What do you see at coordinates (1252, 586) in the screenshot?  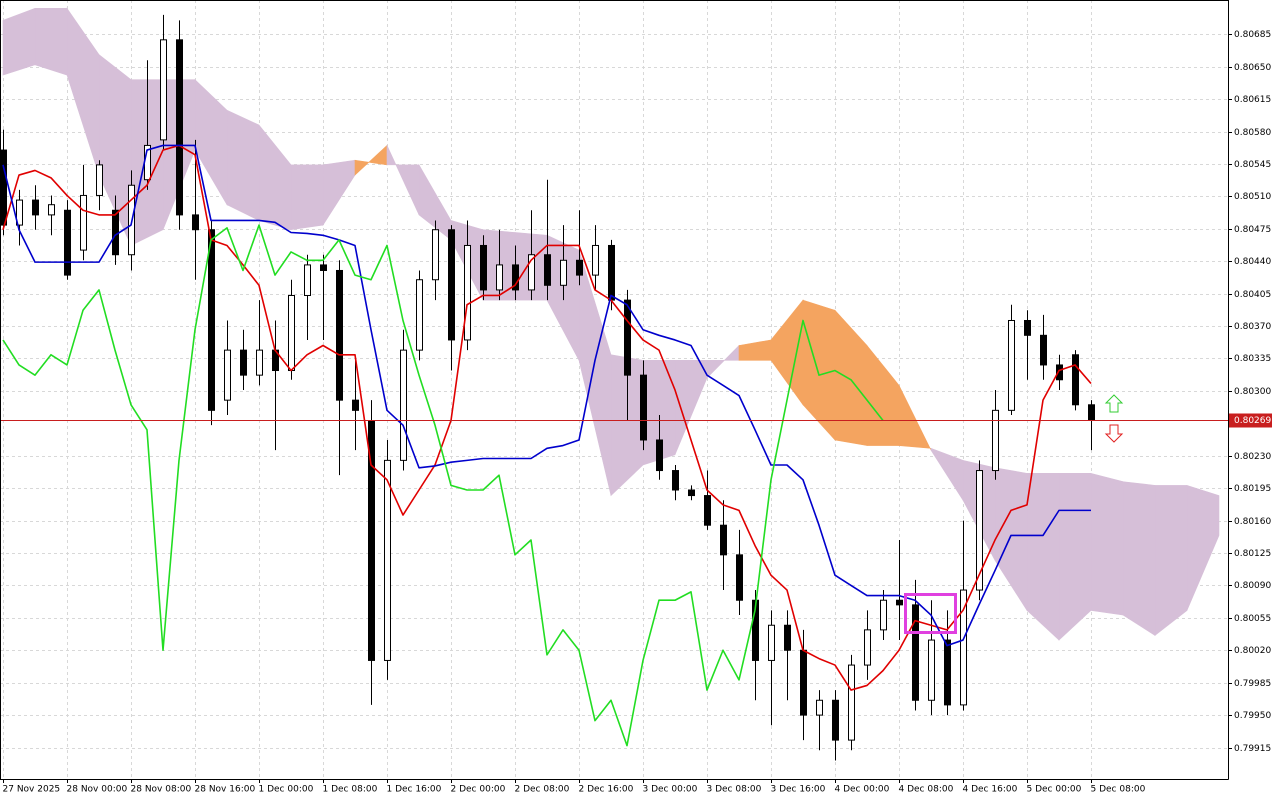 I see `y-tick-label: 0.80090` at bounding box center [1252, 586].